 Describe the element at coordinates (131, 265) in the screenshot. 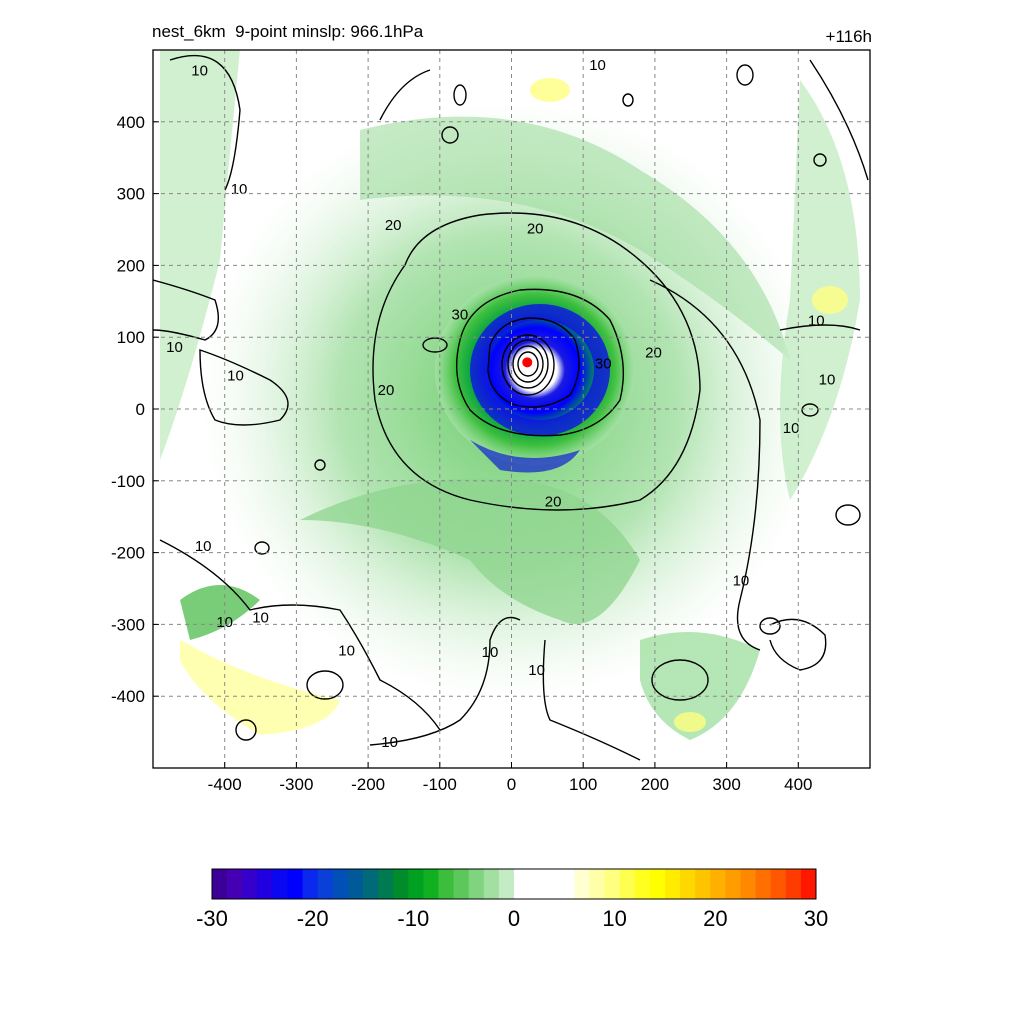

I see `y-tick-label: 200` at that location.